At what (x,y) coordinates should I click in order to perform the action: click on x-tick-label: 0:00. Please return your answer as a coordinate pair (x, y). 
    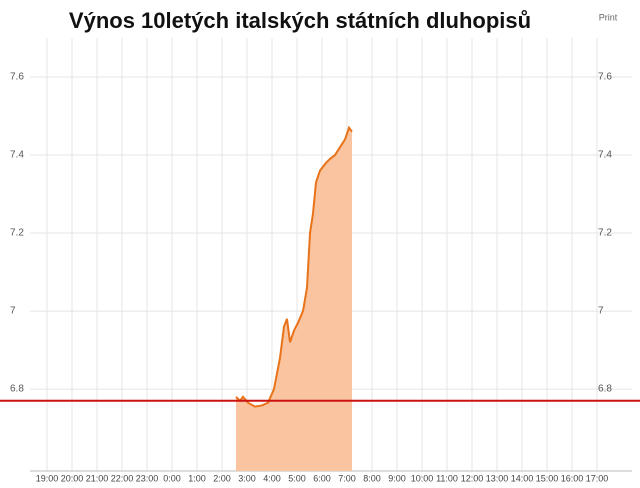
    Looking at the image, I should click on (172, 478).